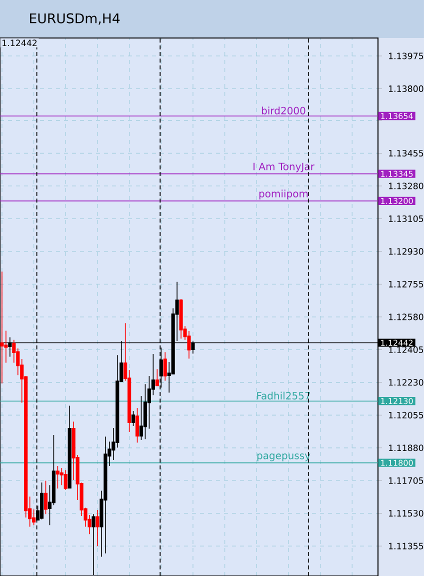  Describe the element at coordinates (397, 201) in the screenshot. I see `text: 1.13200` at that location.